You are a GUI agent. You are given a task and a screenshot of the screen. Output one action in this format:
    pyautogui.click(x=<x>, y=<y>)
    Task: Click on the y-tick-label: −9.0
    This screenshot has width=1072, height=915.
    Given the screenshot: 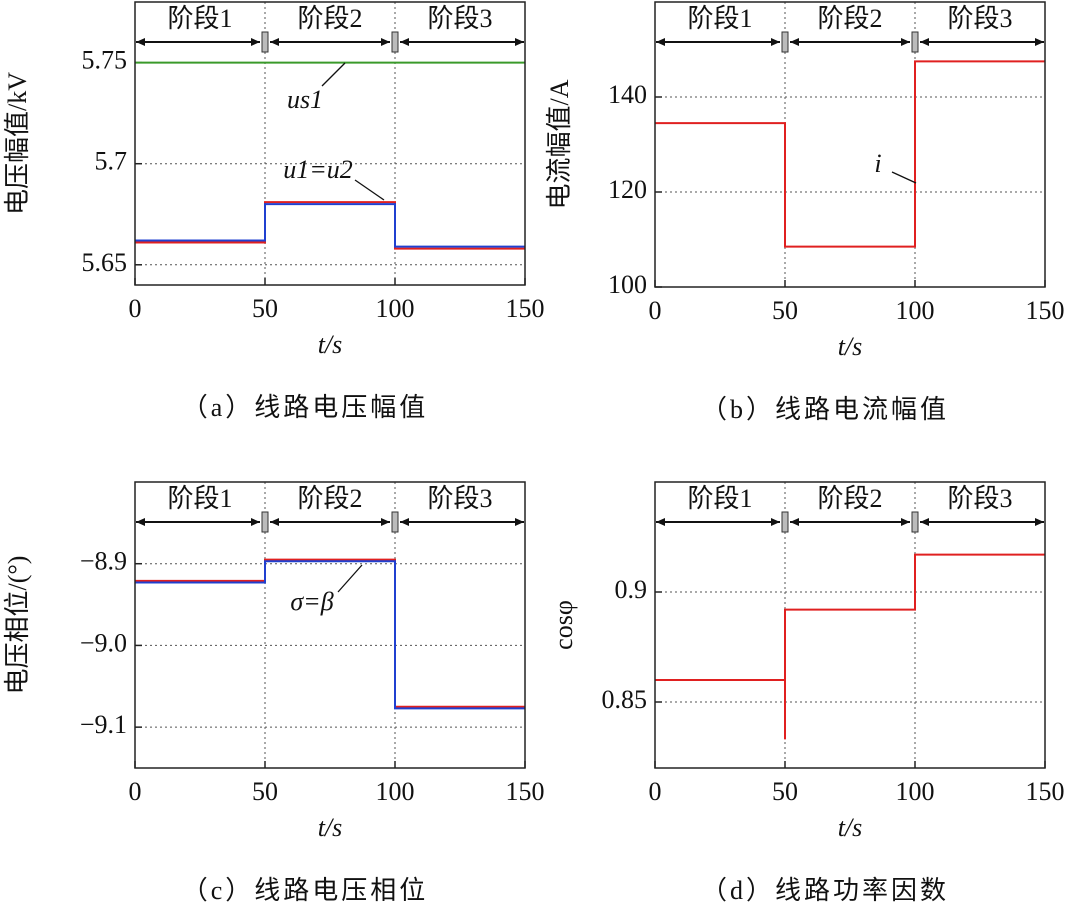 What is the action you would take?
    pyautogui.click(x=103, y=642)
    